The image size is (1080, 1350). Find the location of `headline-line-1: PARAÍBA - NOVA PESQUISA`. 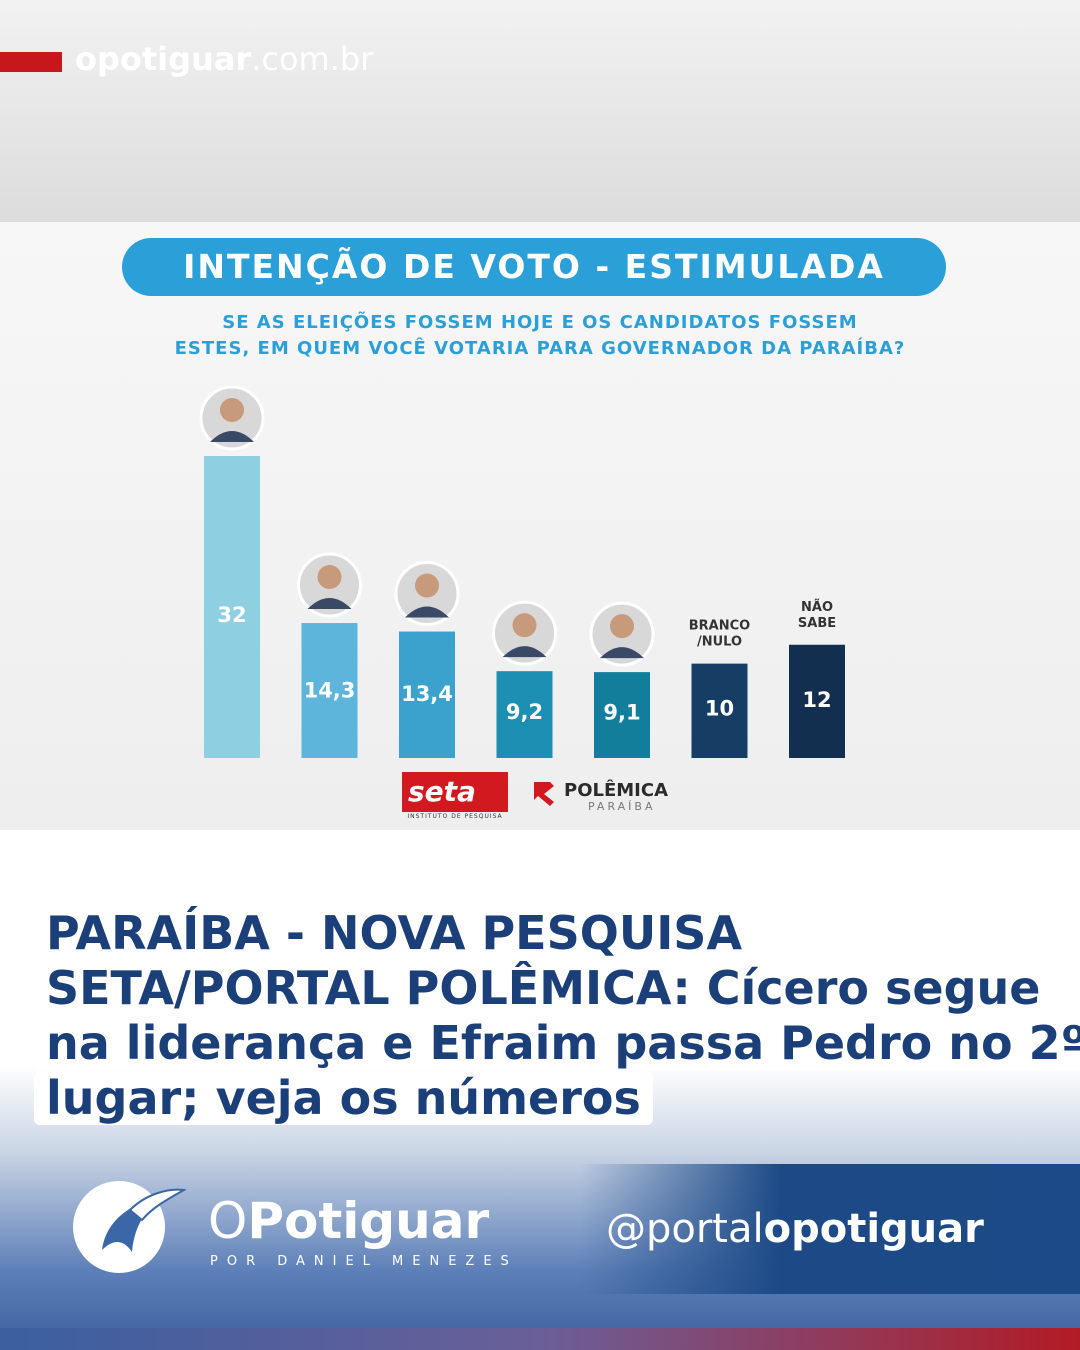

headline-line-1: PARAÍBA - NOVA PESQUISA is located at coordinates (394, 933).